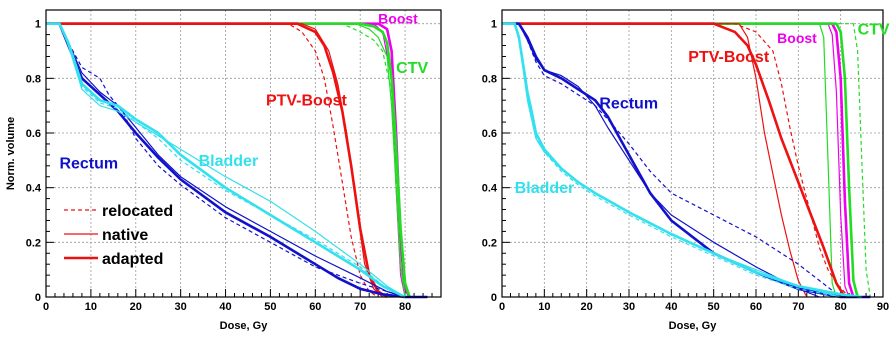  I want to click on legend-label: relocated, so click(137, 211).